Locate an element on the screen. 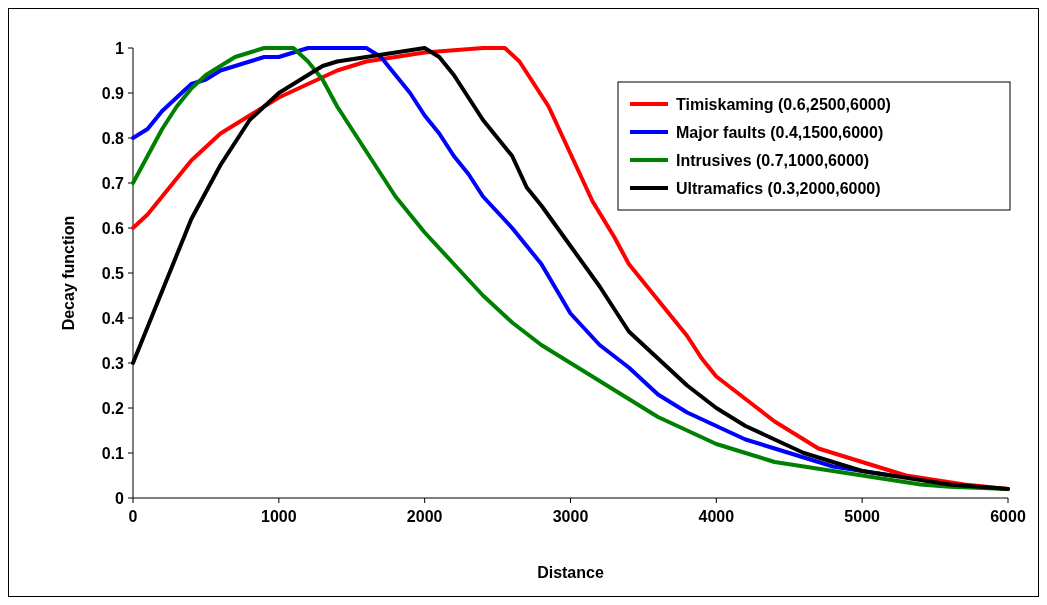 Image resolution: width=1047 pixels, height=605 pixels. y-tick-label: 0.3 is located at coordinates (113, 363).